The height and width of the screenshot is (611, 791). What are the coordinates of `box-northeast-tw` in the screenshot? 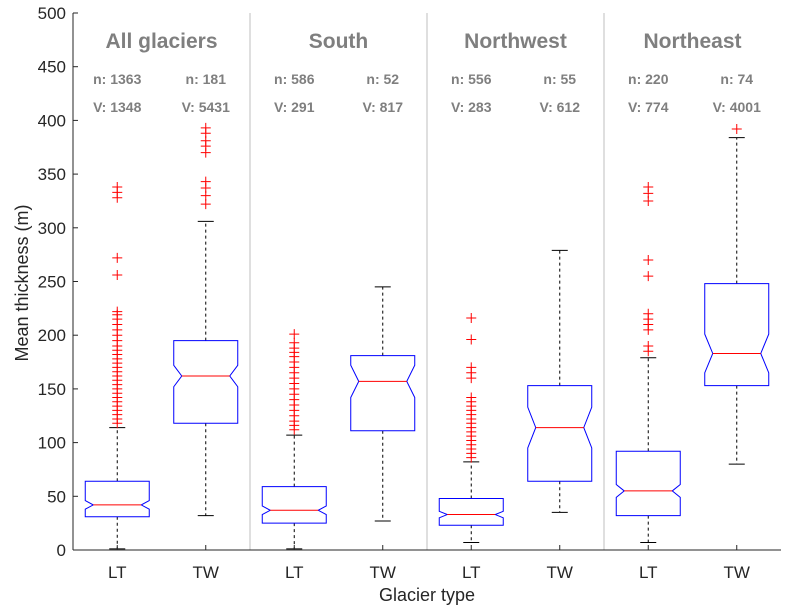 It's located at (737, 294).